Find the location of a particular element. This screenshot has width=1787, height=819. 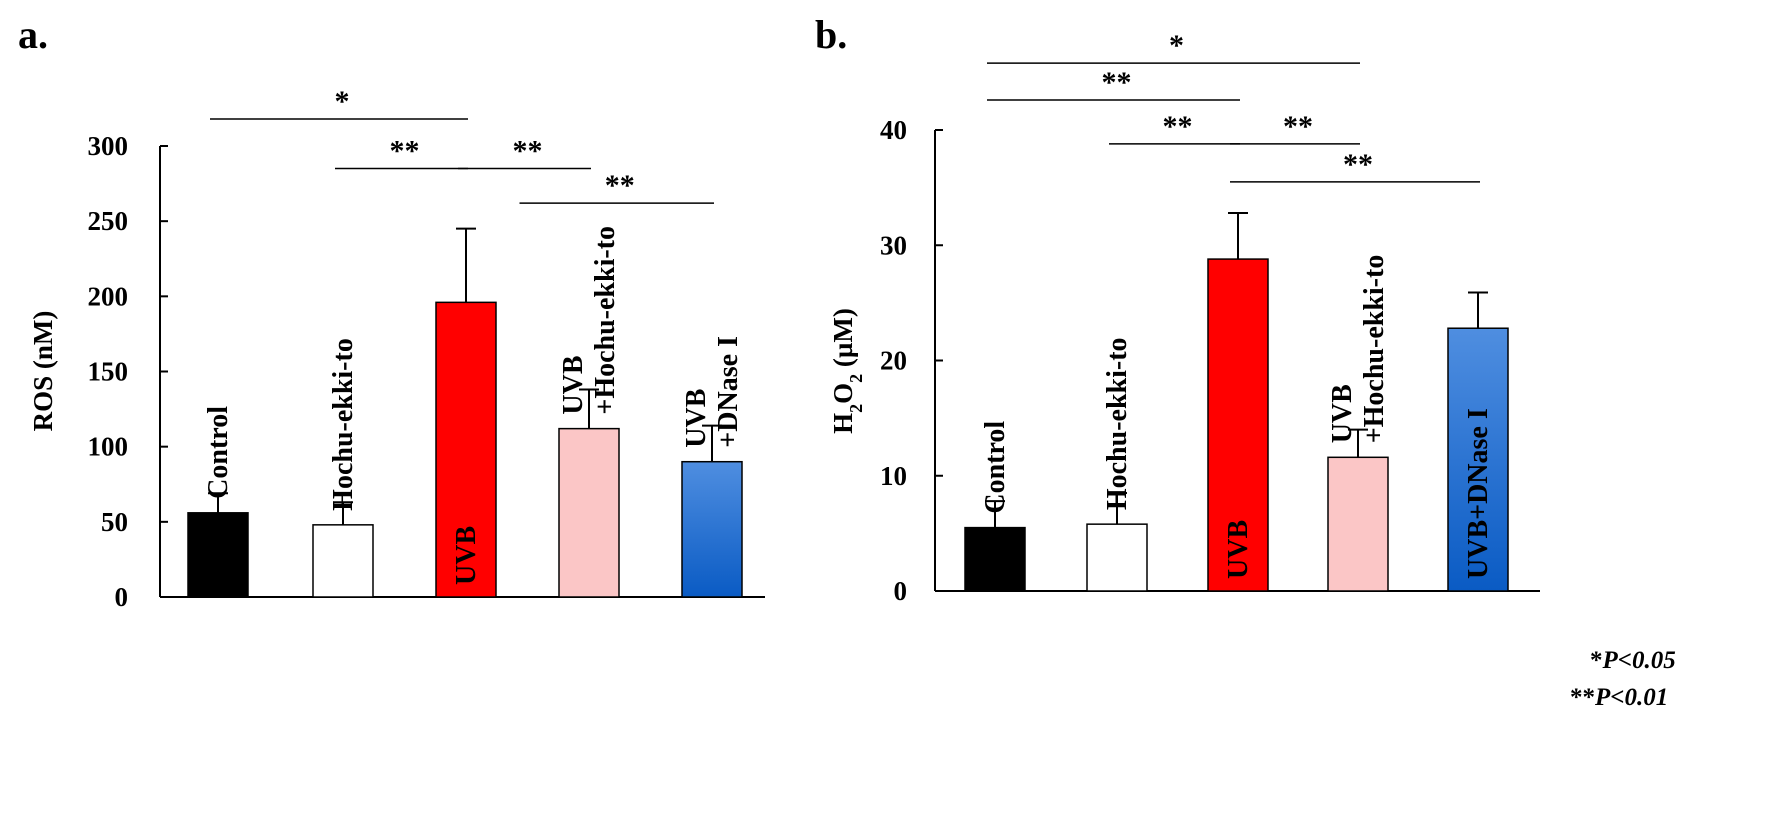

y-tick-label: 200 is located at coordinates (108, 296).